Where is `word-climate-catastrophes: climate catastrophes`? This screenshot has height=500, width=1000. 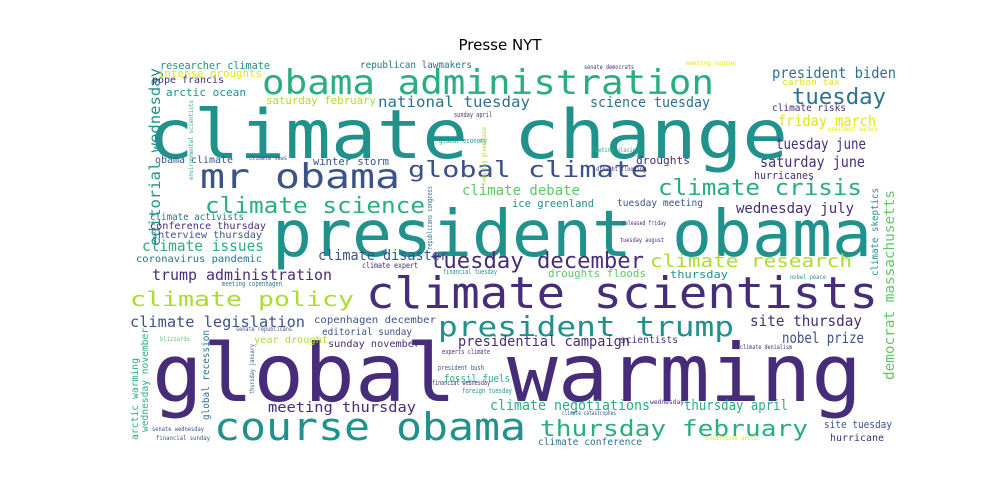 word-climate-catastrophes: climate catastrophes is located at coordinates (589, 413).